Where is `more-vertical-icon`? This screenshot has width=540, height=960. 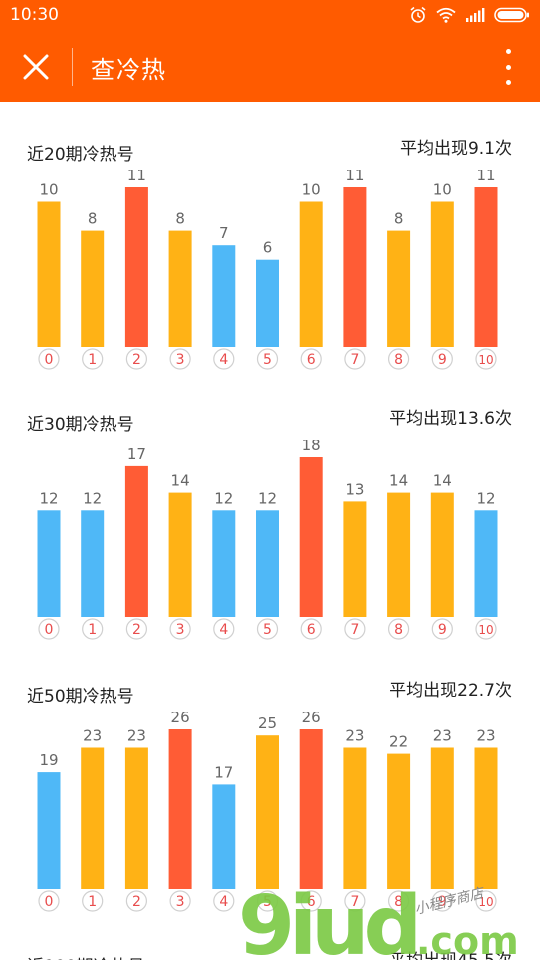 more-vertical-icon is located at coordinates (508, 51).